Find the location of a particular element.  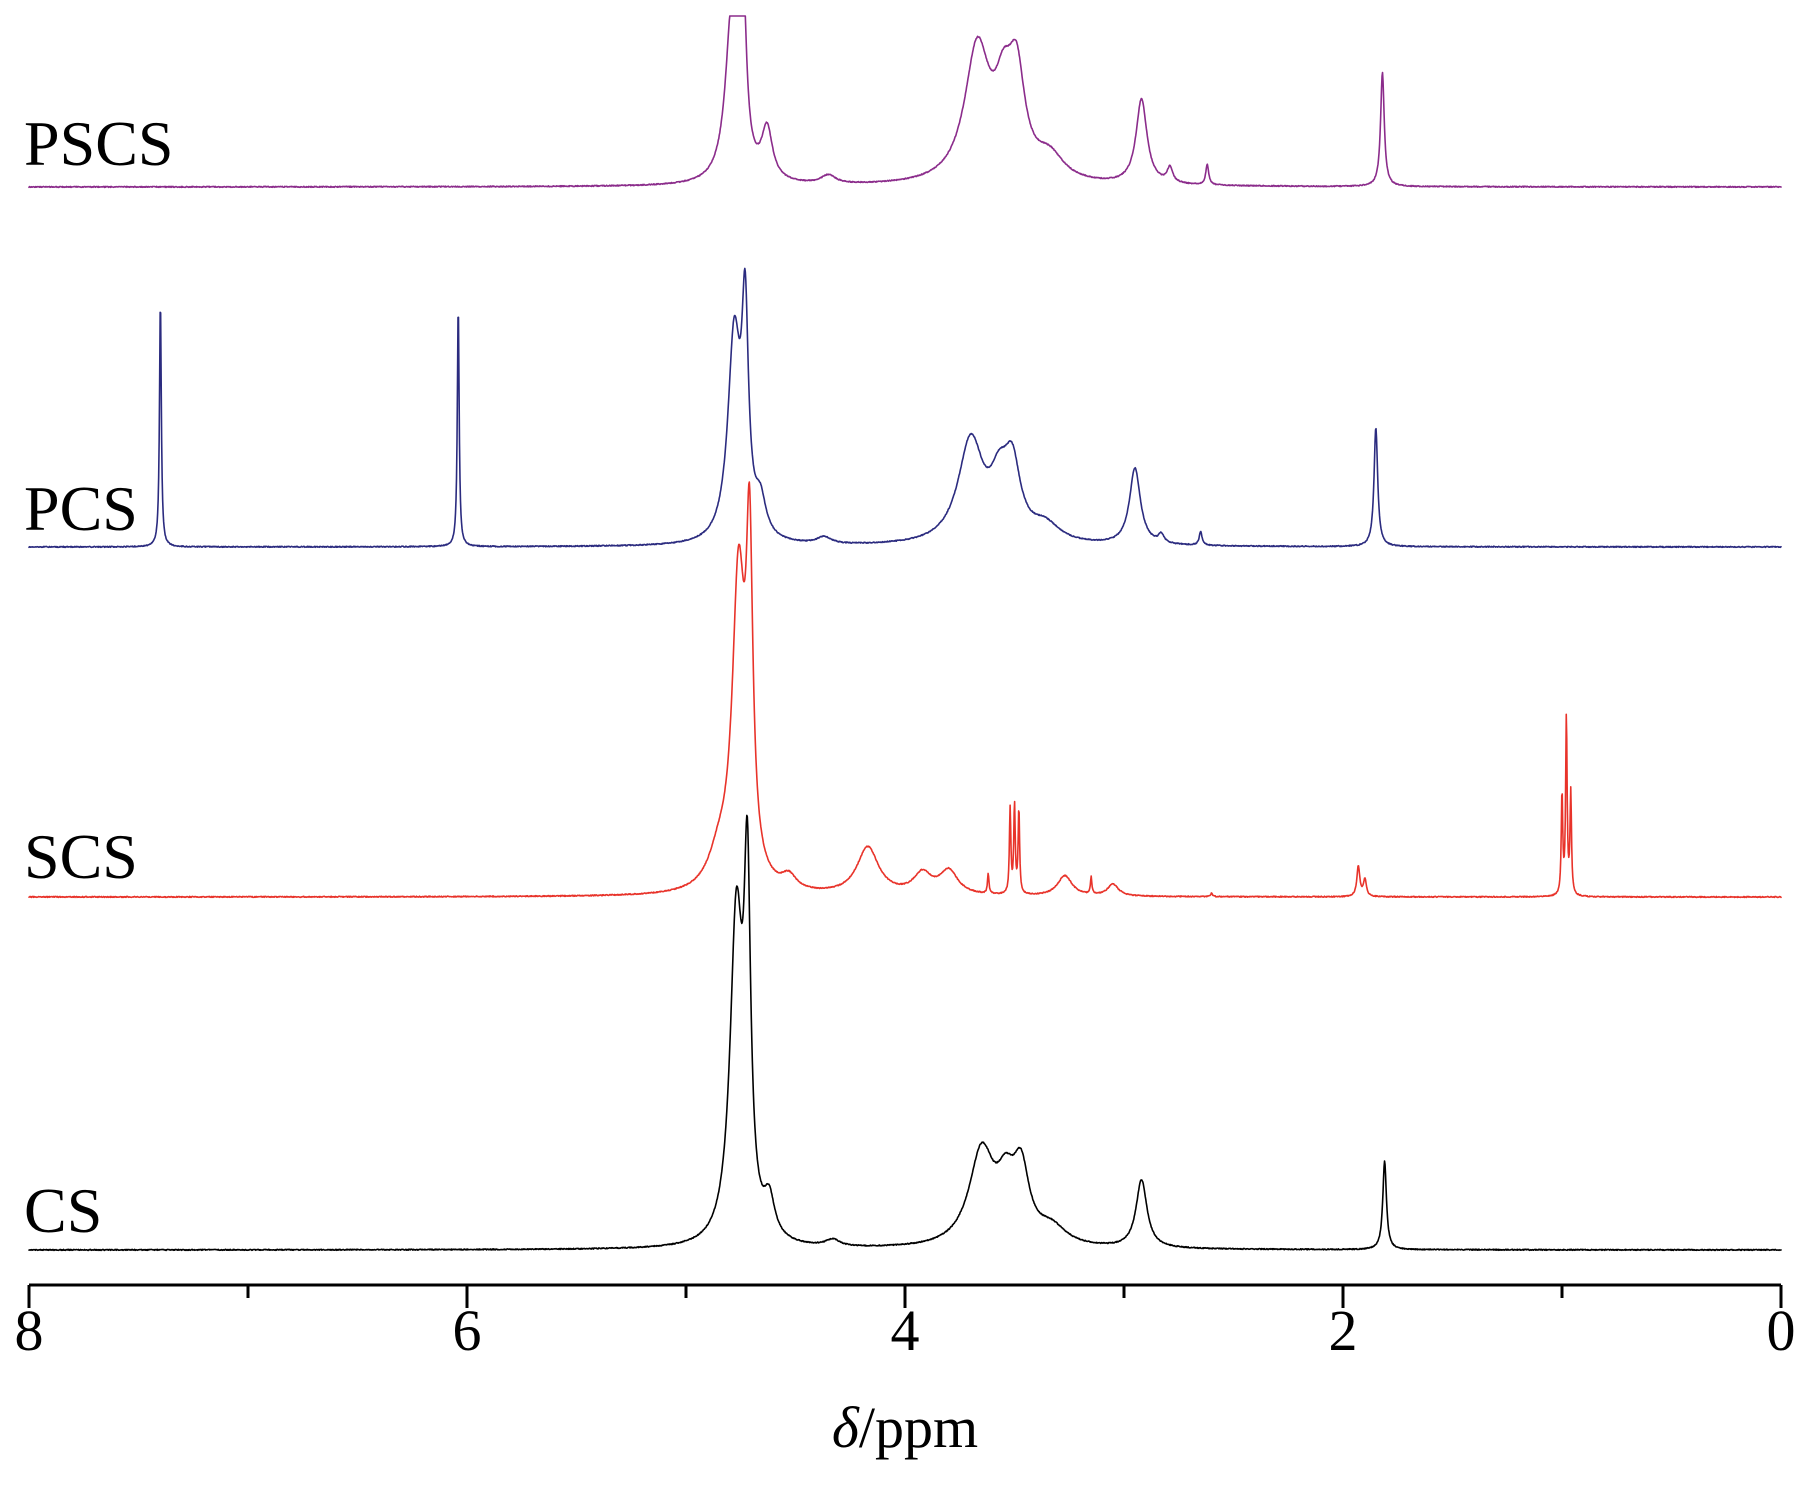

x-axis-ticks is located at coordinates (905, 1296).